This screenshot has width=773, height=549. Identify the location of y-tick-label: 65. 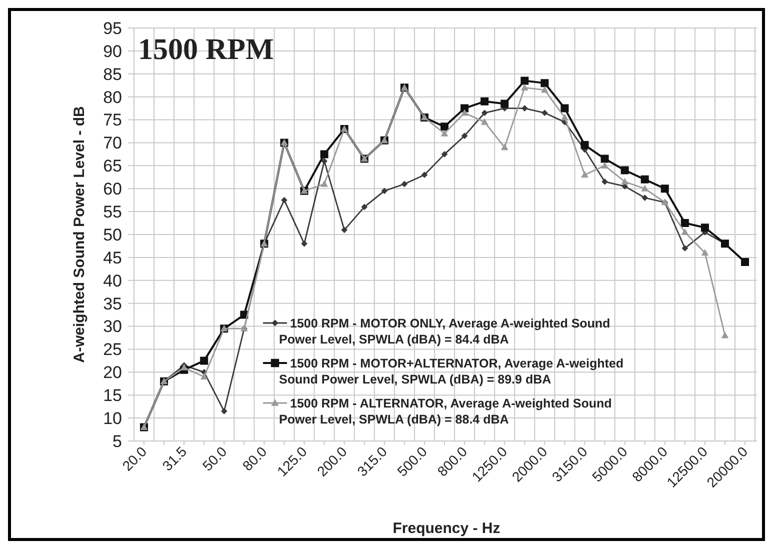
(112, 166).